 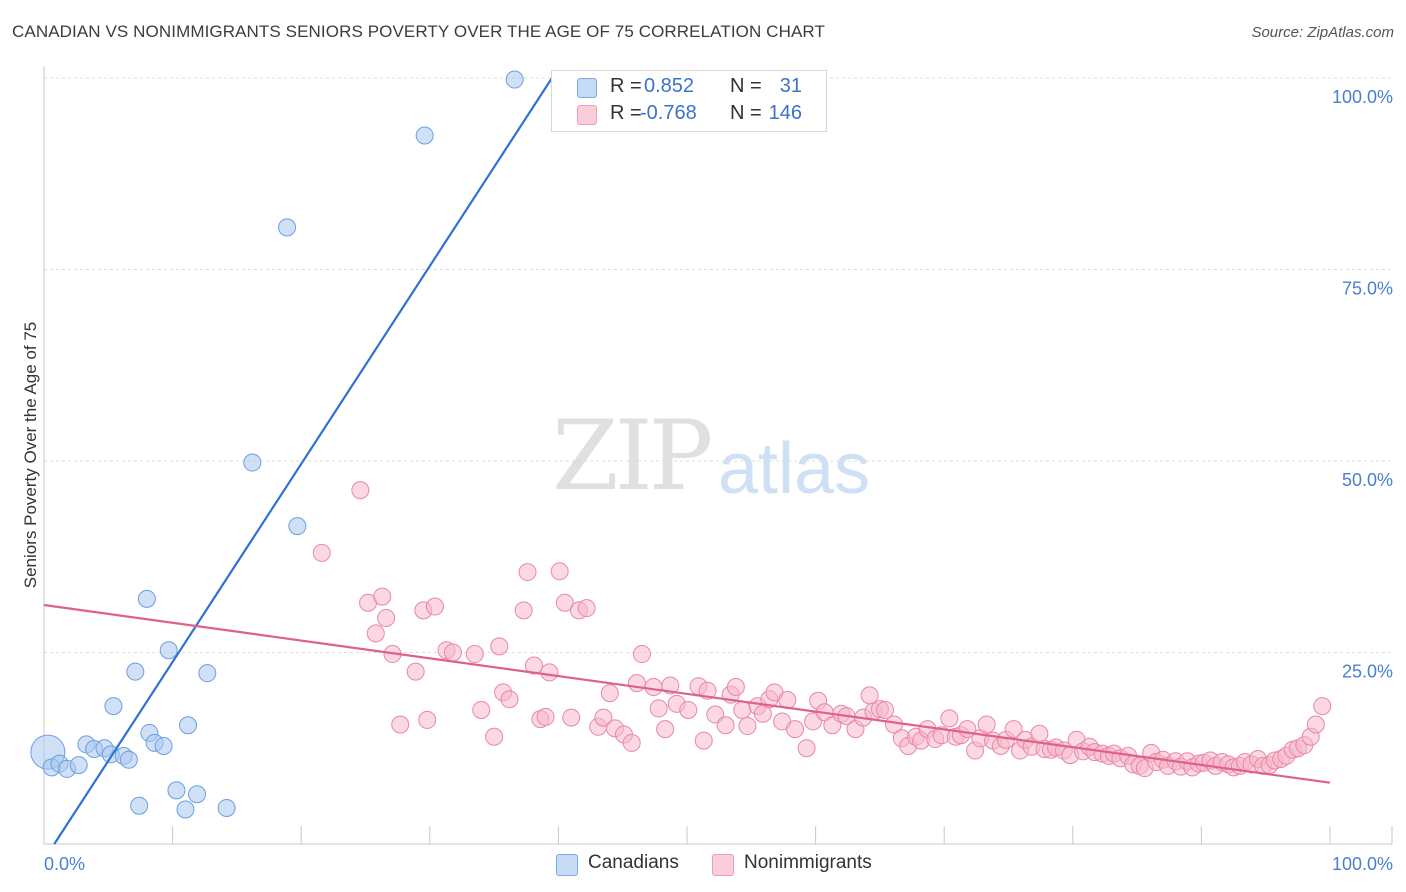 What do you see at coordinates (587, 88) in the screenshot?
I see `legend-swatch-canadians` at bounding box center [587, 88].